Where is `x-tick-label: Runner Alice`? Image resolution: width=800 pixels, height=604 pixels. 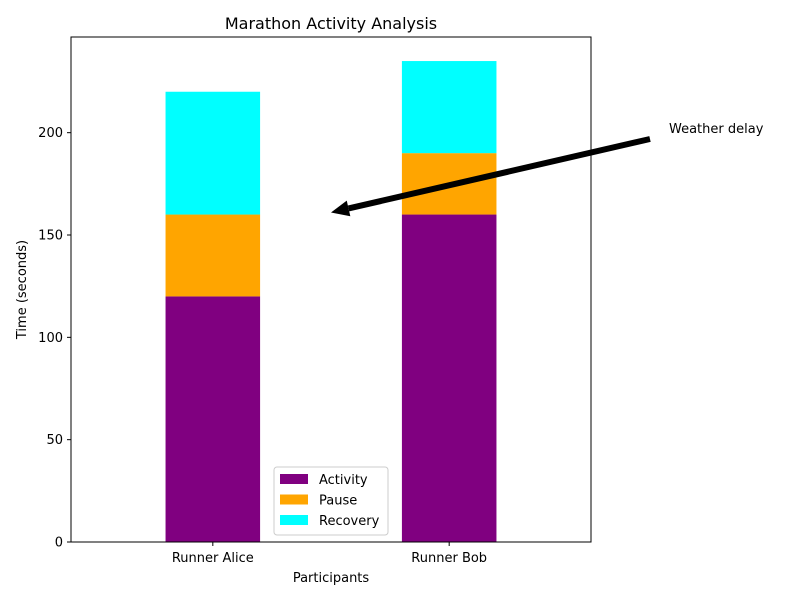
x-tick-label: Runner Alice is located at coordinates (213, 558).